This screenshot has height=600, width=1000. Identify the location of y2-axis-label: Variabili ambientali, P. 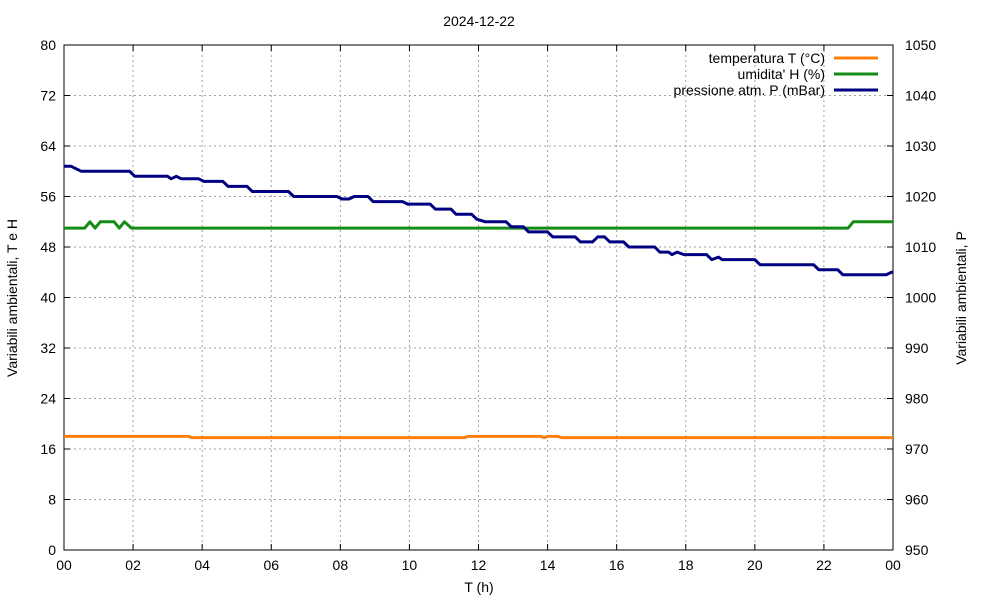
(961, 298).